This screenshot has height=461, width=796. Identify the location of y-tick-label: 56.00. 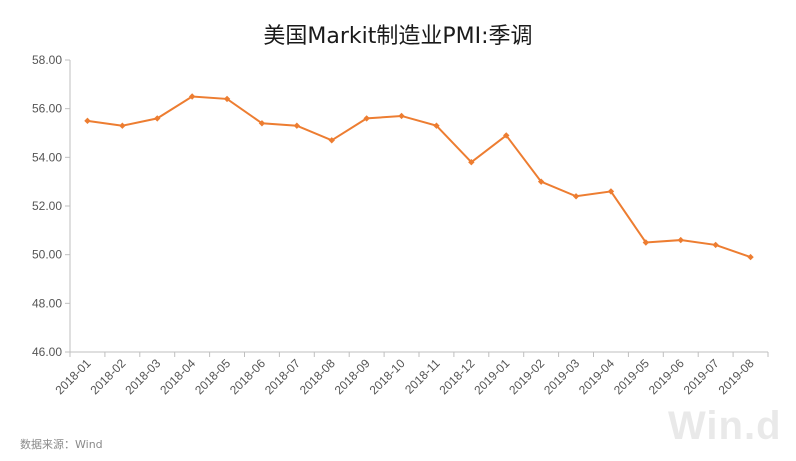
(47, 109).